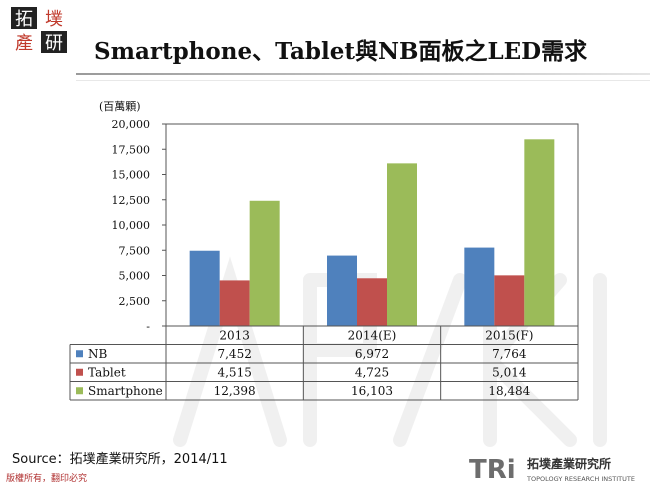  What do you see at coordinates (509, 373) in the screenshot?
I see `data-label: 5,014` at bounding box center [509, 373].